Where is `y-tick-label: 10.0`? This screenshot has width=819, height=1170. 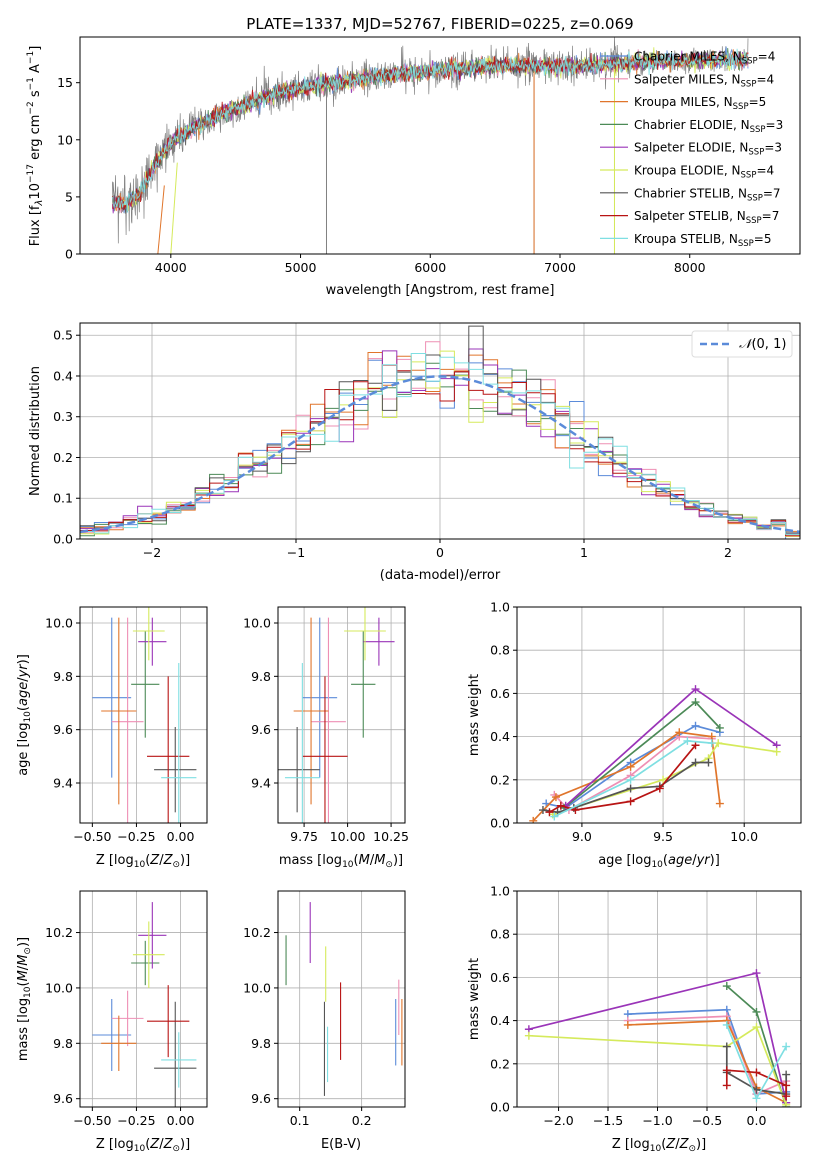
y-tick-label: 10.0 is located at coordinates (59, 623).